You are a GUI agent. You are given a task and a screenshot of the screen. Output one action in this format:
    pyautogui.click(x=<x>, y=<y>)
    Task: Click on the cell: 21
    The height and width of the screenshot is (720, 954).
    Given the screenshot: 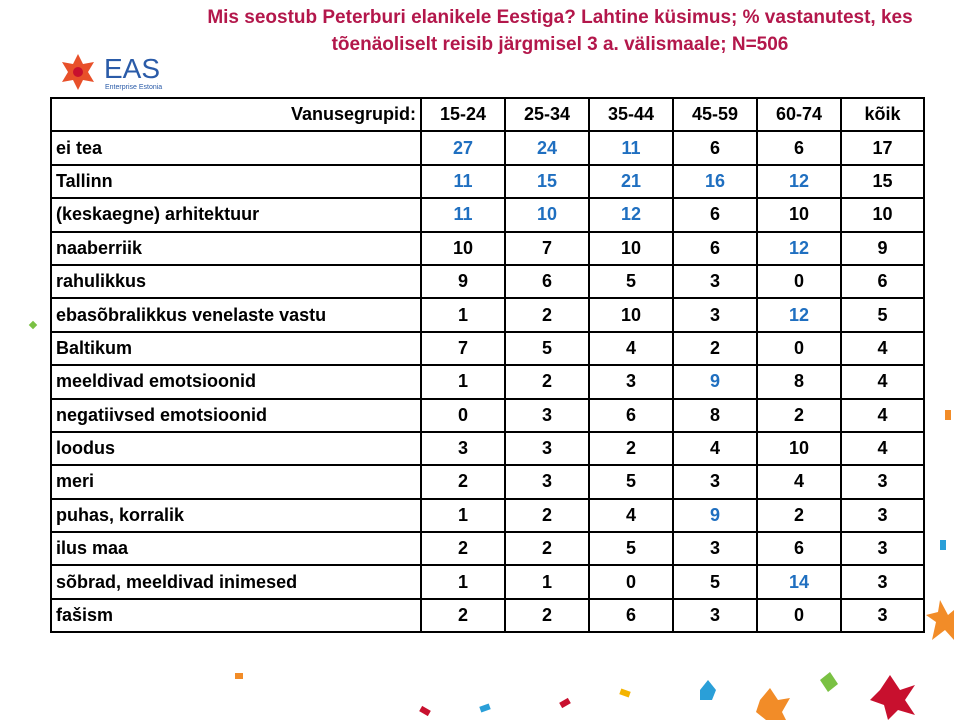 What is the action you would take?
    pyautogui.click(x=631, y=181)
    